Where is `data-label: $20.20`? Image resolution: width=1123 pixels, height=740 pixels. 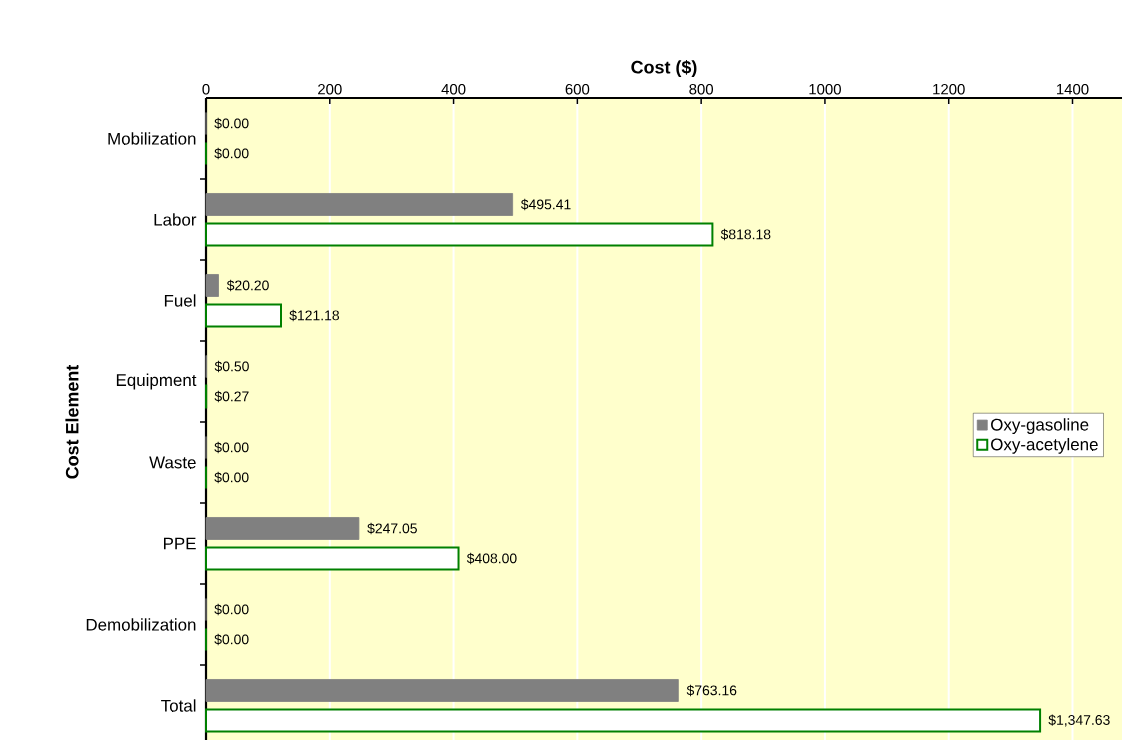 data-label: $20.20 is located at coordinates (247, 285).